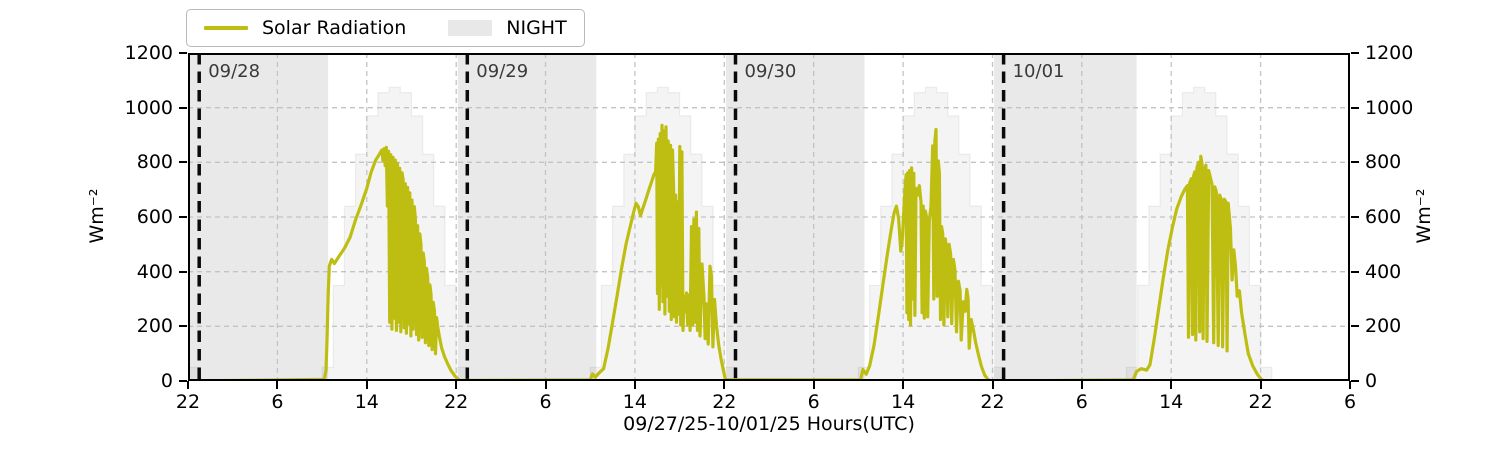 This screenshot has width=1500, height=450. Describe the element at coordinates (1389, 107) in the screenshot. I see `y-tick-label-right: 1000` at that location.